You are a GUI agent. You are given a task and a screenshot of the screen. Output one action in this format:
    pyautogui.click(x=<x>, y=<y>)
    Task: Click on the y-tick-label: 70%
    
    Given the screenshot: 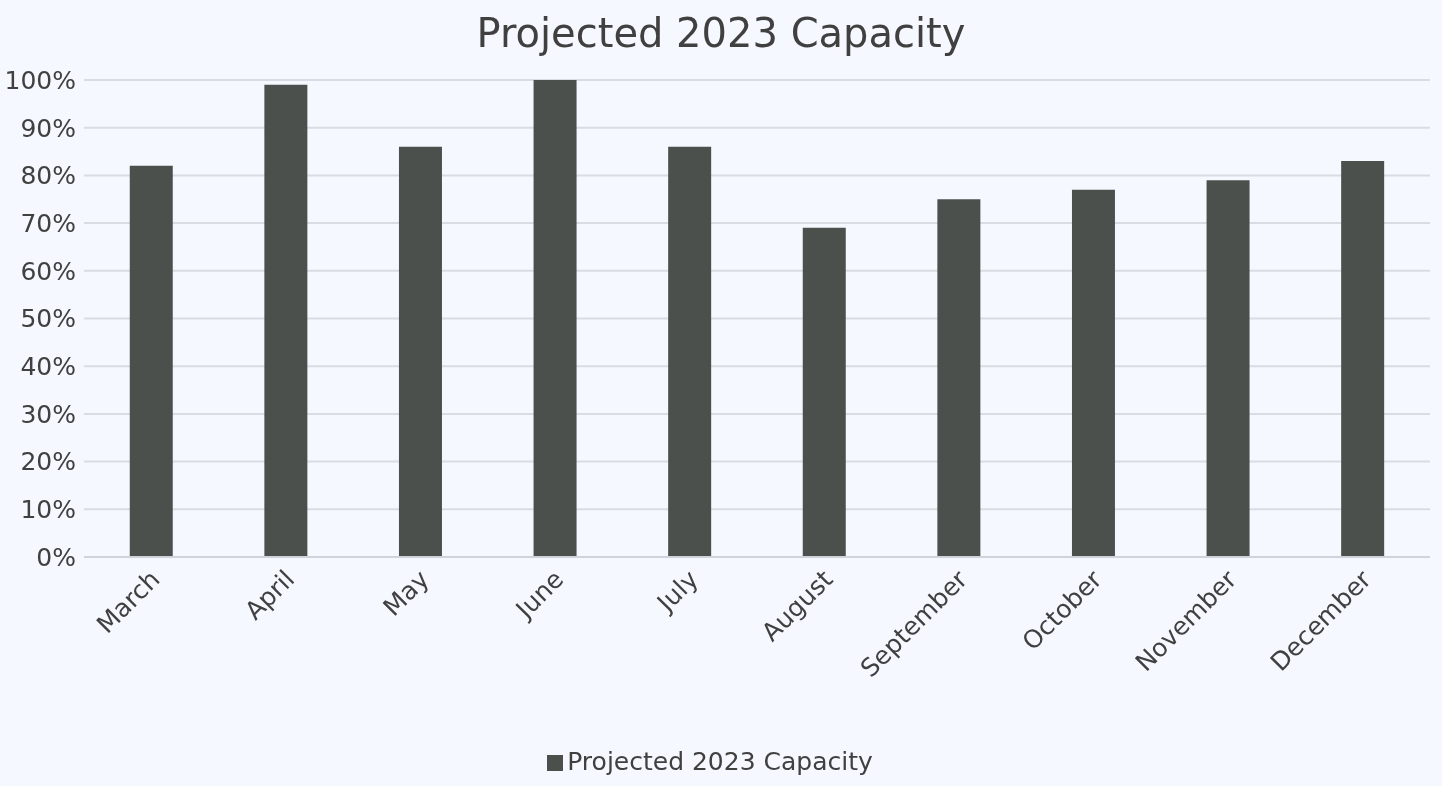 What is the action you would take?
    pyautogui.click(x=48, y=223)
    